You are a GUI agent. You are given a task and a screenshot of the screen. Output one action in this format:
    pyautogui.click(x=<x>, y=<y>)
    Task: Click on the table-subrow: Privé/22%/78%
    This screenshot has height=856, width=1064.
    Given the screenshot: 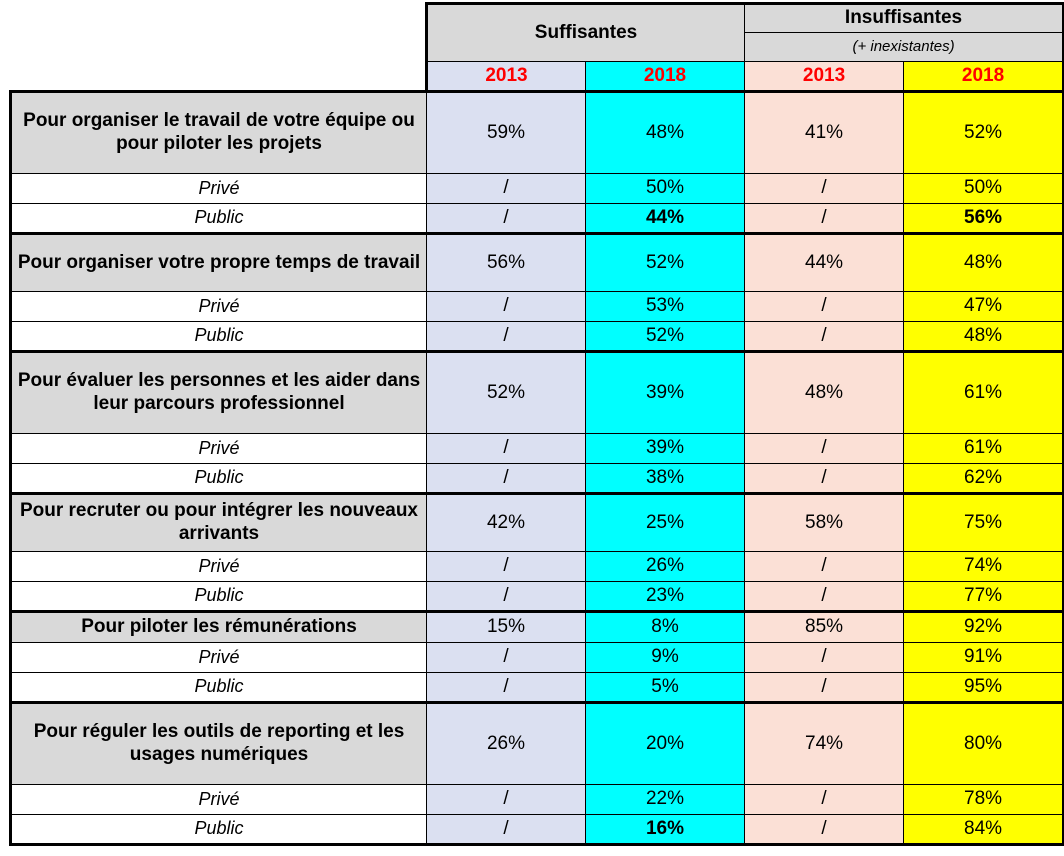 What is the action you would take?
    pyautogui.click(x=536, y=799)
    